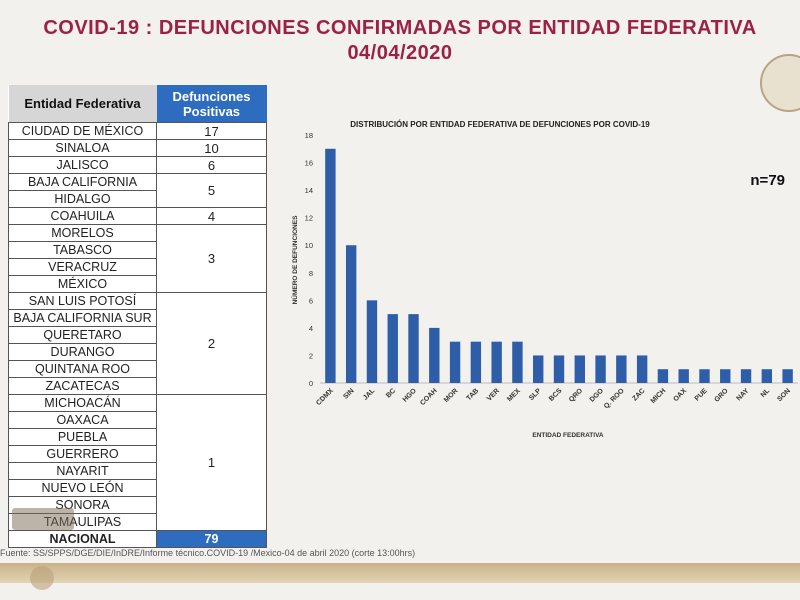  I want to click on table-row: MORELOS 3, so click(137, 258).